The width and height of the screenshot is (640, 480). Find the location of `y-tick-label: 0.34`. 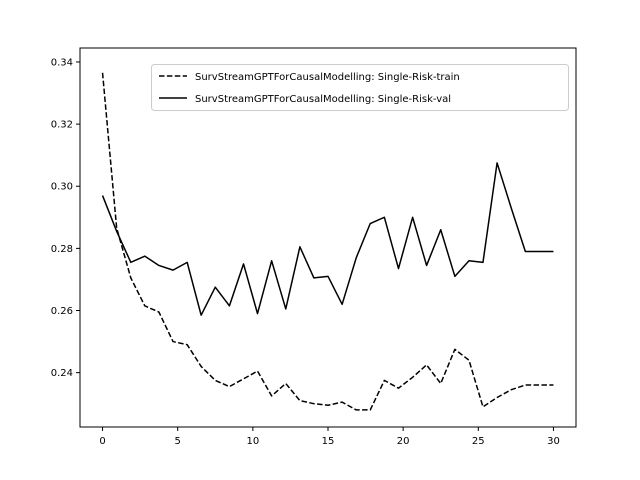

y-tick-label: 0.34 is located at coordinates (62, 62).